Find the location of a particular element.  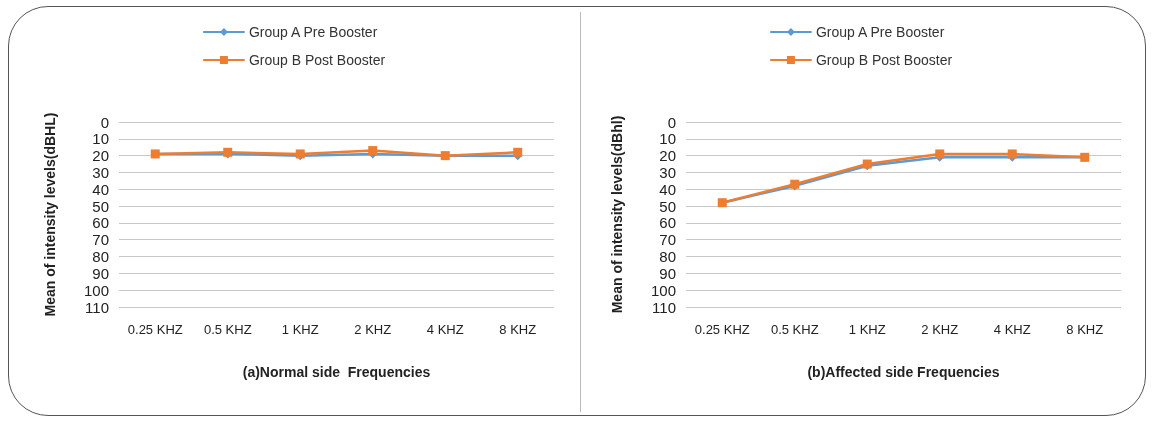

y-axis-title: Mean of intensity levels(dBhl) is located at coordinates (617, 214).